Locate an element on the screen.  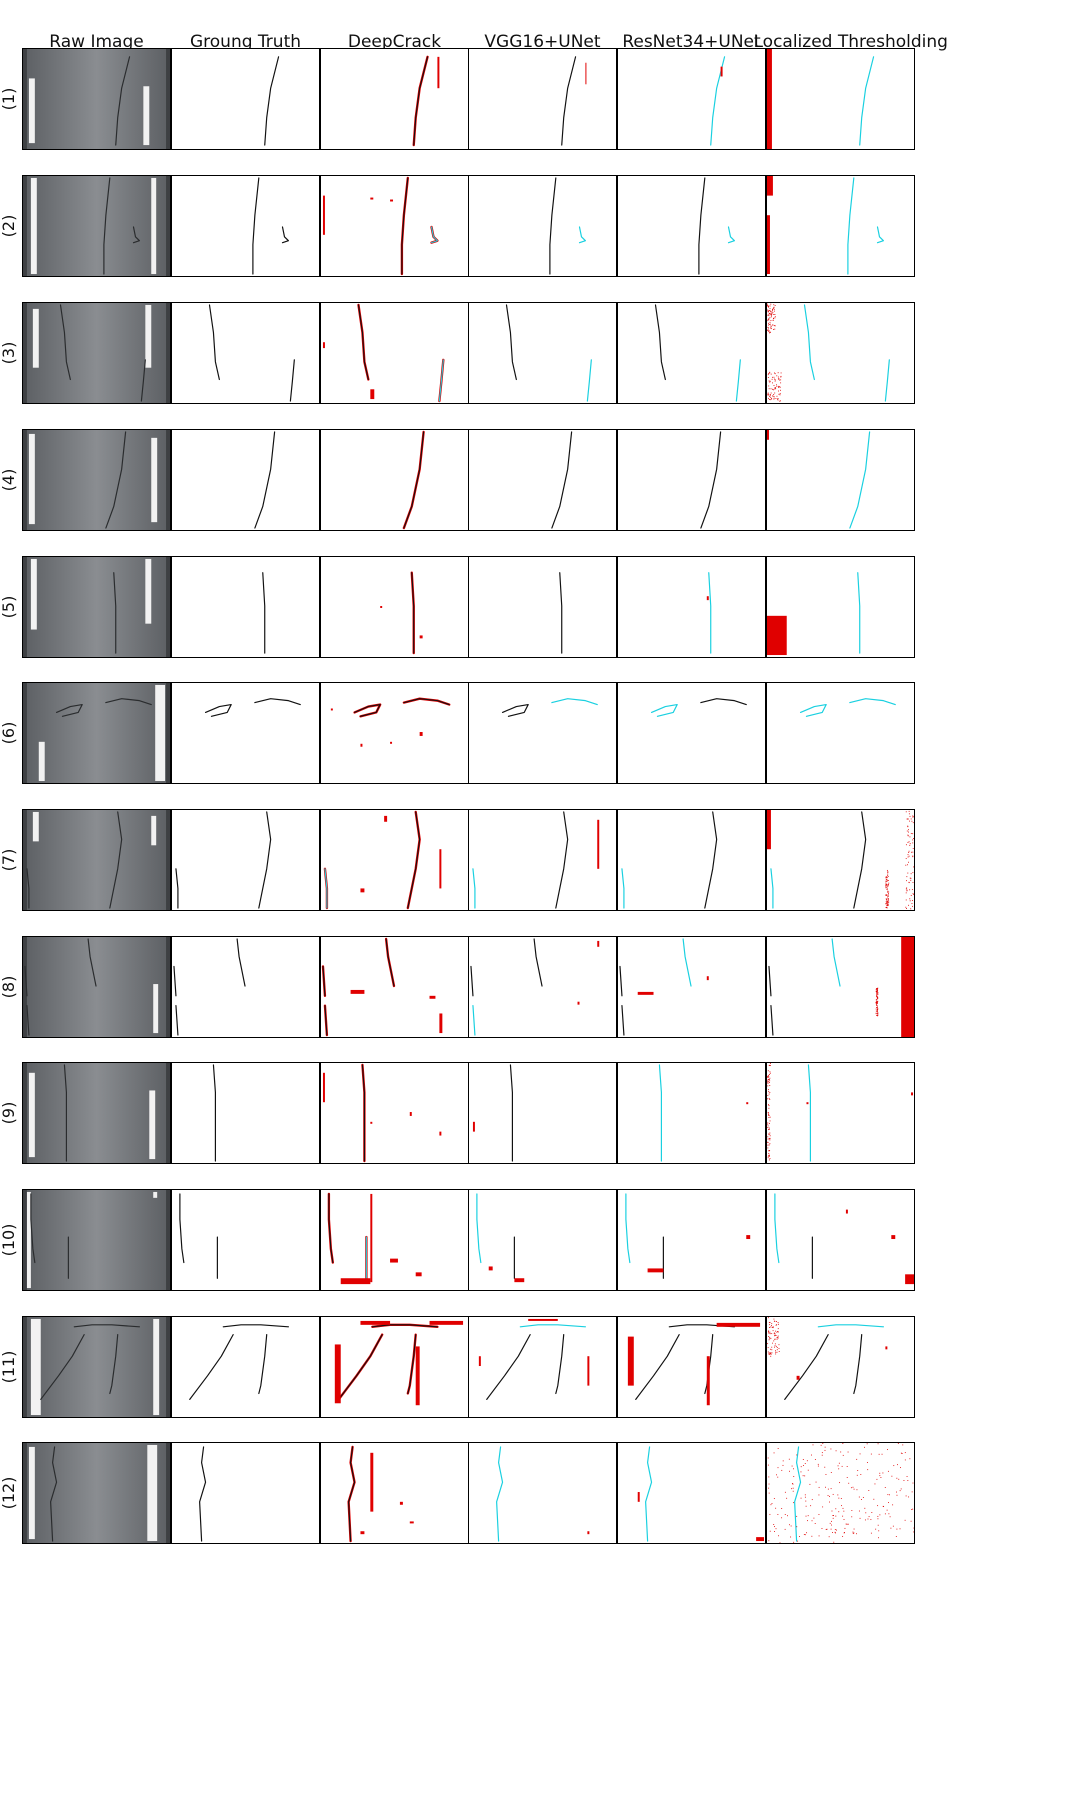
panel-deepcrack is located at coordinates (394, 733).